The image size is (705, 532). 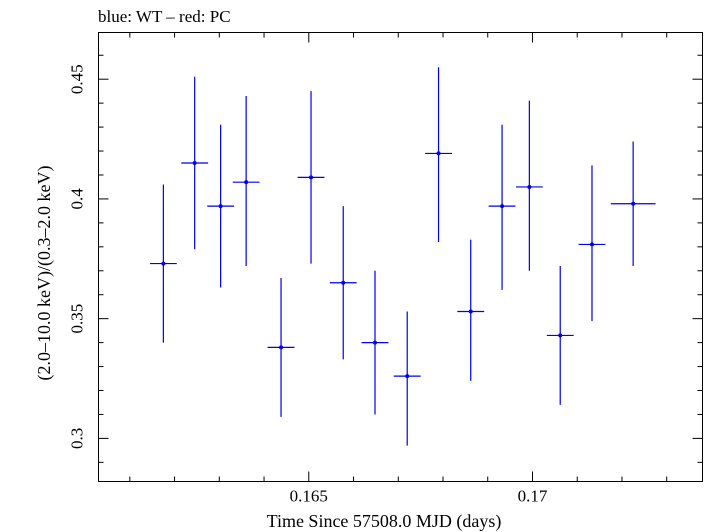 I want to click on x-tick-label: 0.165, so click(x=309, y=496).